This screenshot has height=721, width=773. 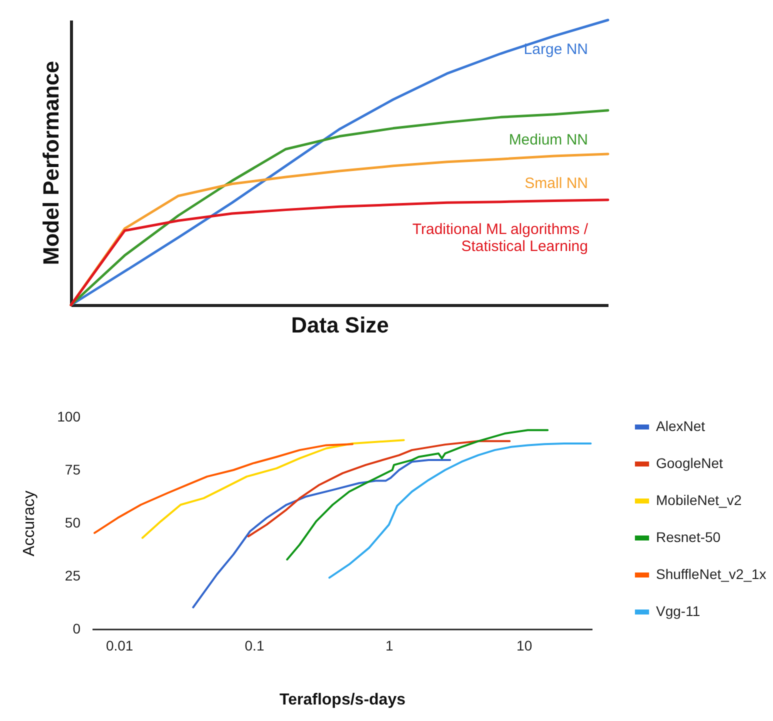 What do you see at coordinates (678, 611) in the screenshot?
I see `legend-label: Vgg-11` at bounding box center [678, 611].